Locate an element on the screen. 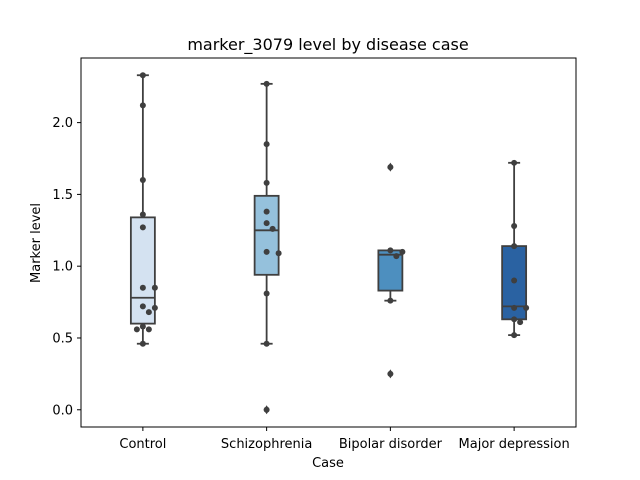  y-tick-label: 2.0 is located at coordinates (62, 123).